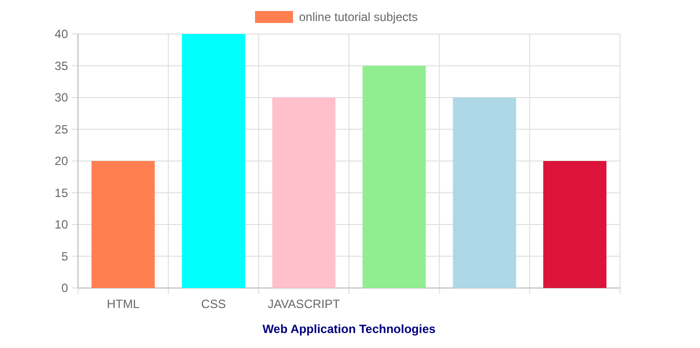 The width and height of the screenshot is (700, 348). What do you see at coordinates (64, 288) in the screenshot?
I see `y-tick-label: 0` at bounding box center [64, 288].